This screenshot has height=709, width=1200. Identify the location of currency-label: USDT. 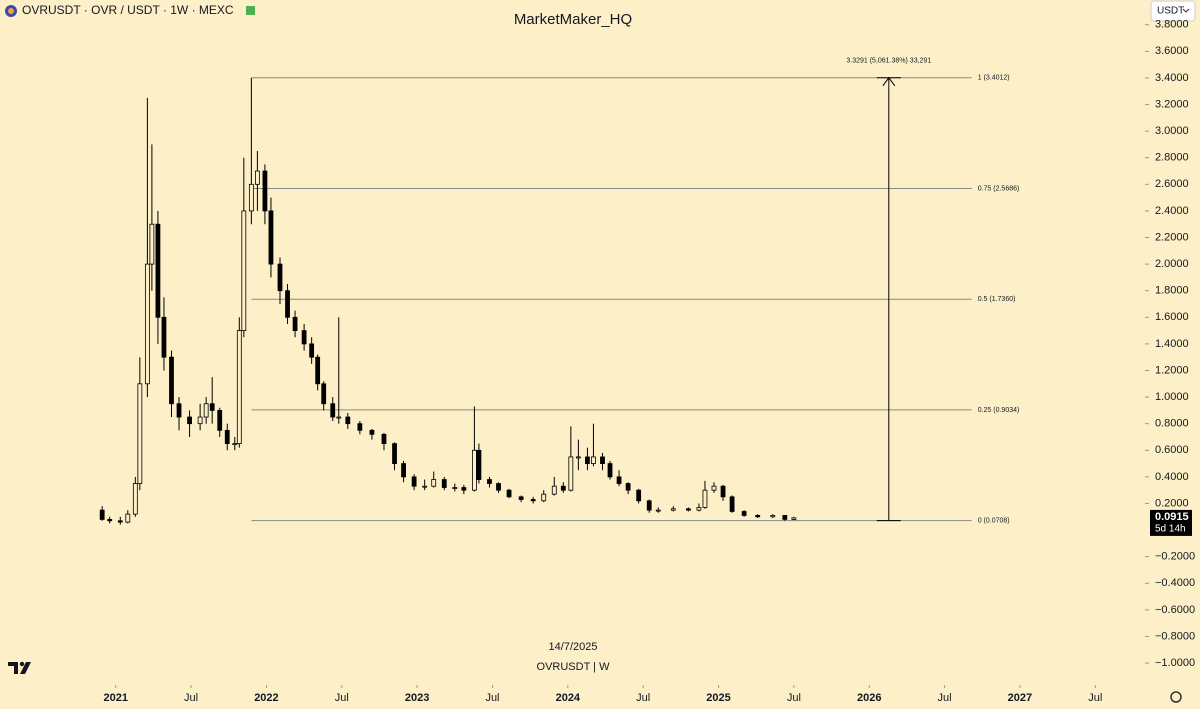
(1170, 11).